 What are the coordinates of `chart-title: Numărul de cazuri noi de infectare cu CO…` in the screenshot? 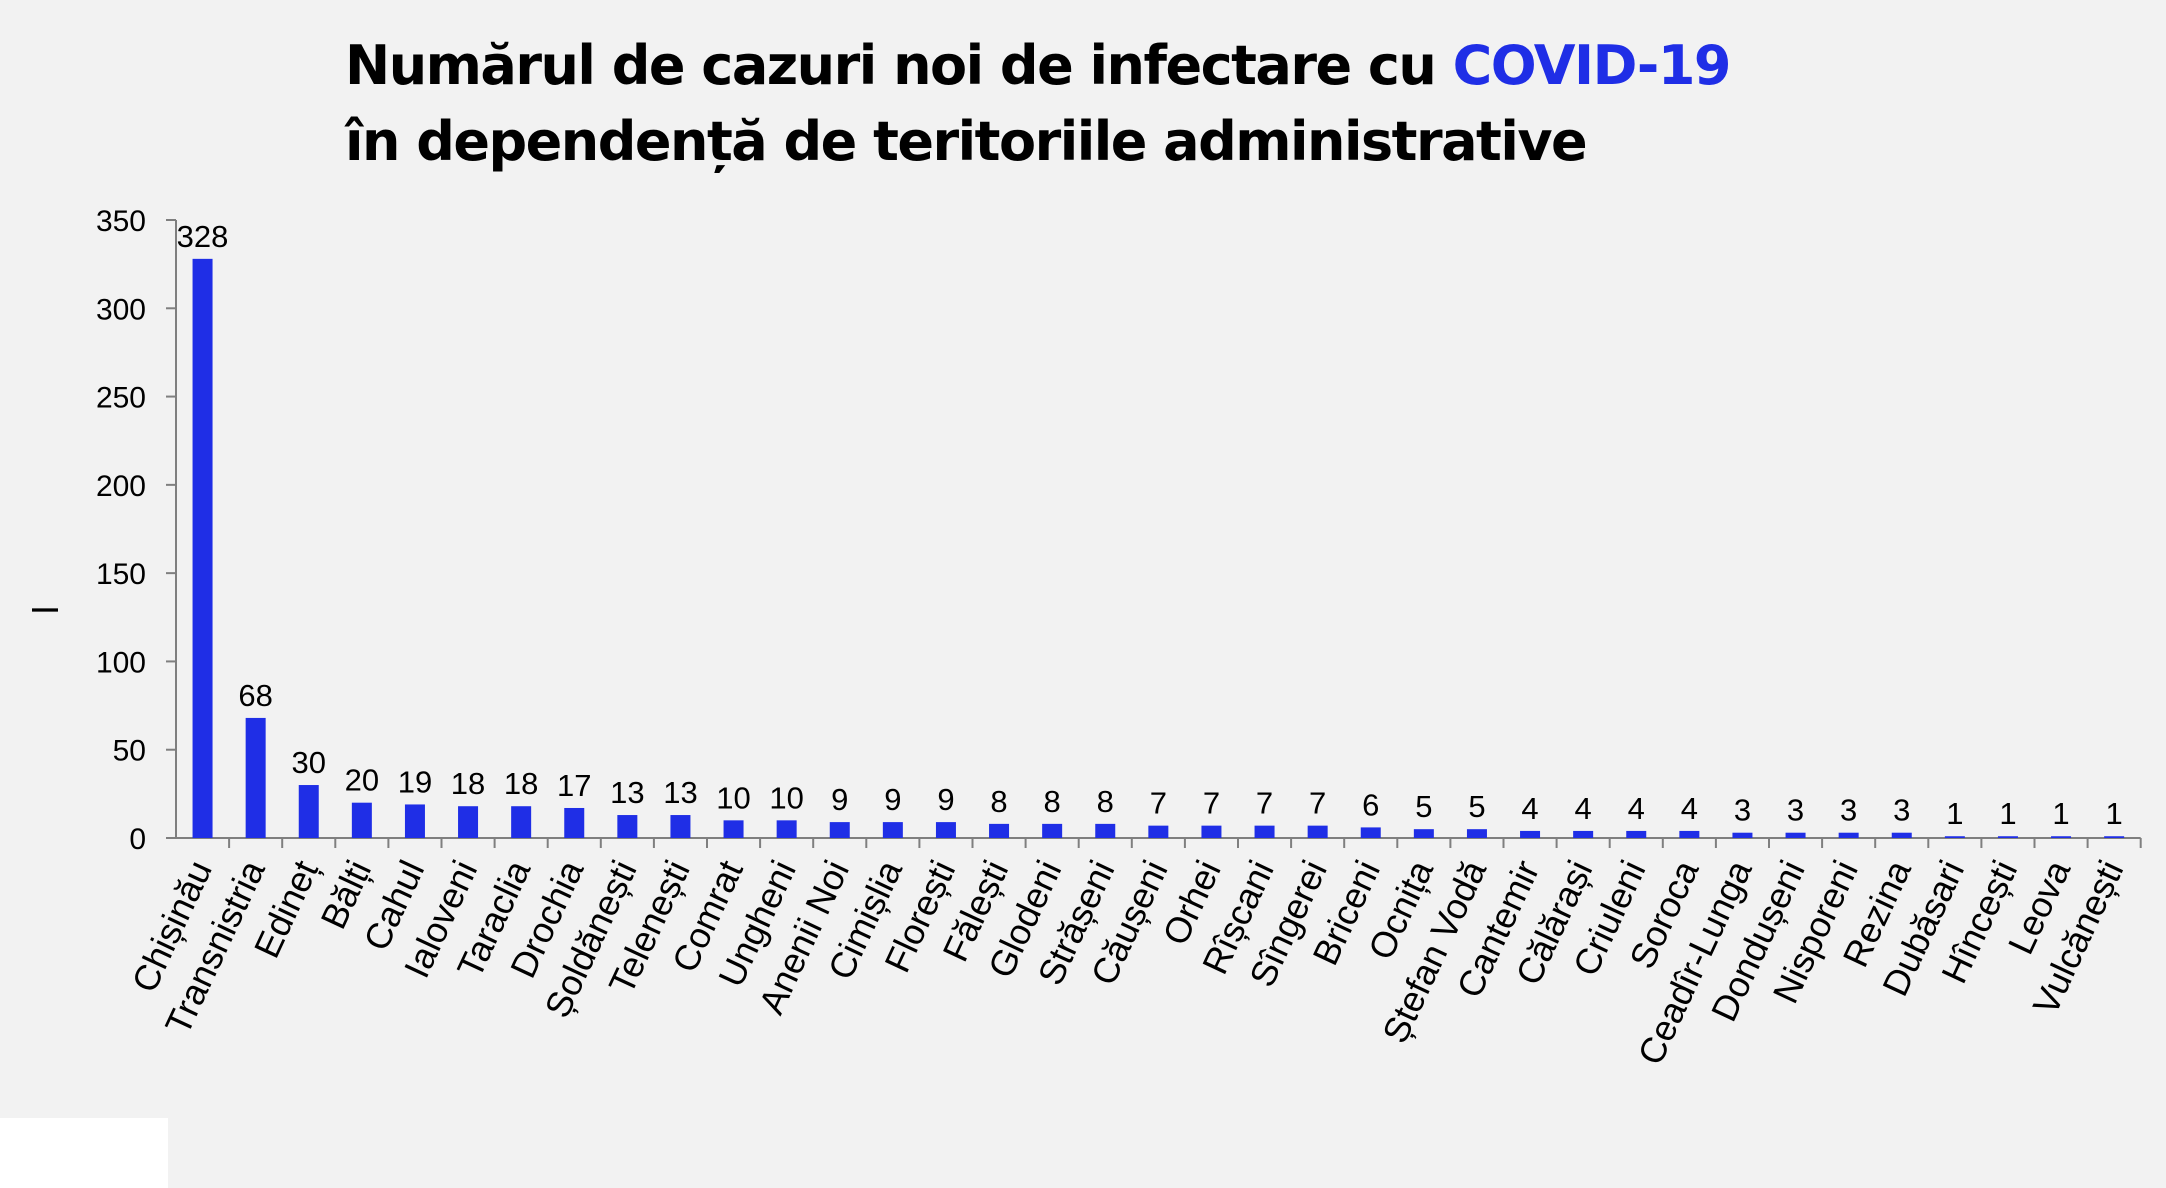 It's located at (1038, 104).